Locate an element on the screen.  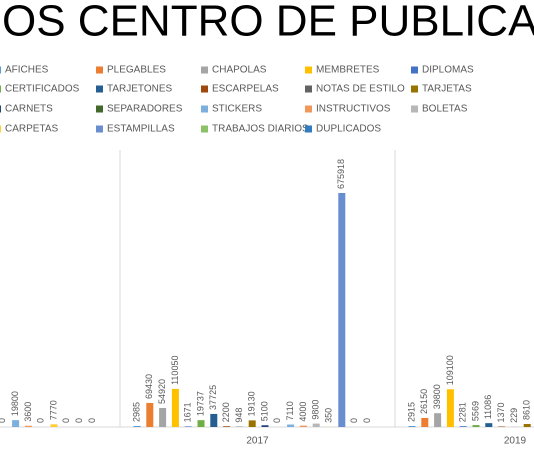
value-label: 4000 is located at coordinates (303, 412).